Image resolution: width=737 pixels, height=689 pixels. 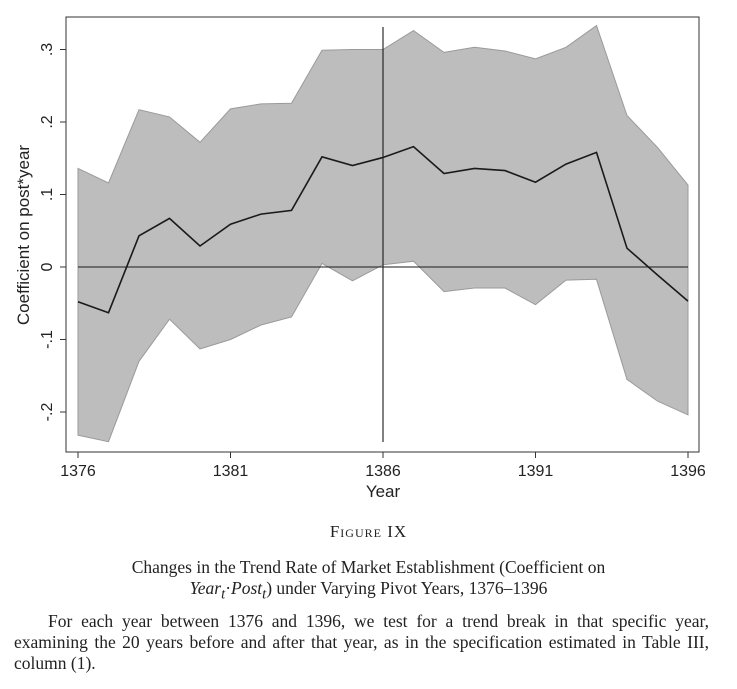 What do you see at coordinates (368, 531) in the screenshot?
I see `figure-label: Figure IX` at bounding box center [368, 531].